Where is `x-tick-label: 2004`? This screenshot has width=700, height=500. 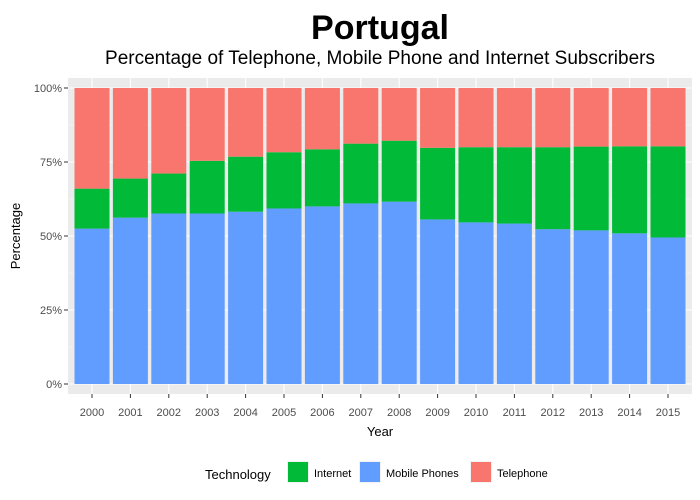 x-tick-label: 2004 is located at coordinates (245, 413).